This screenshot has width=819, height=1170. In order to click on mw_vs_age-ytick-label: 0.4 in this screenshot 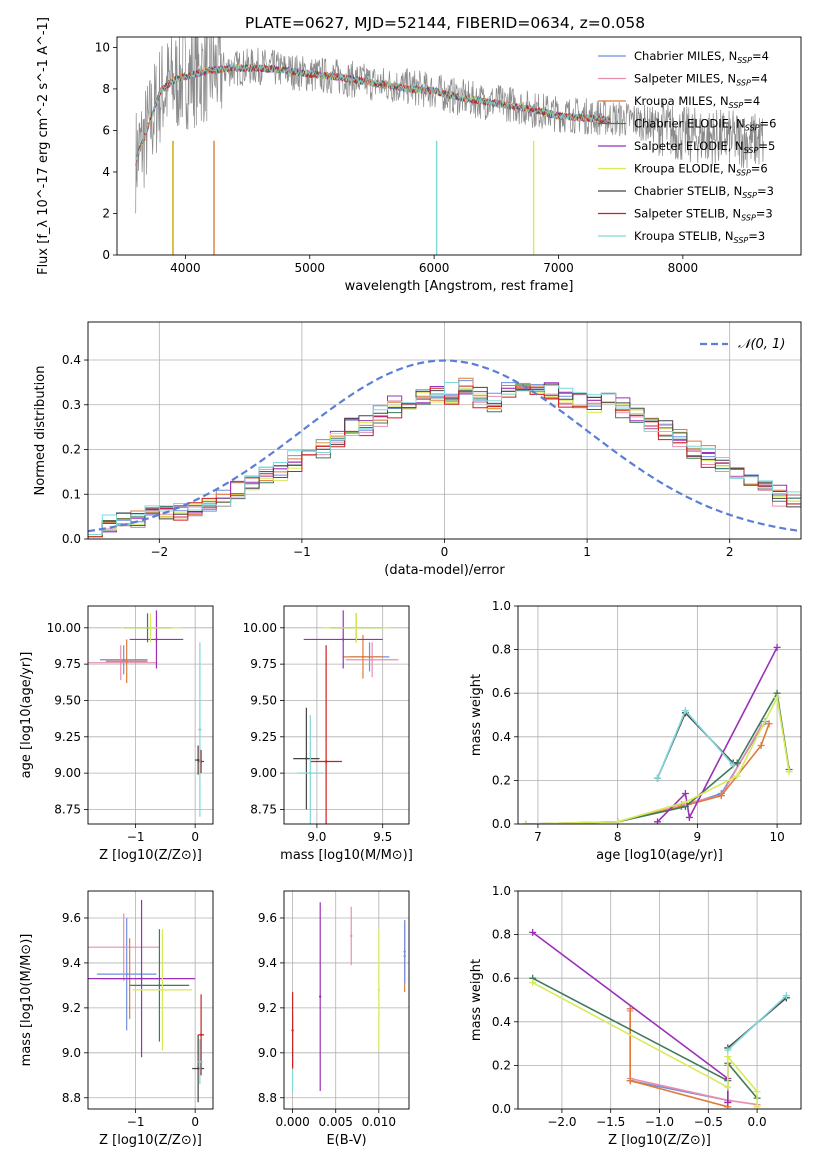, I will do `click(501, 737)`.